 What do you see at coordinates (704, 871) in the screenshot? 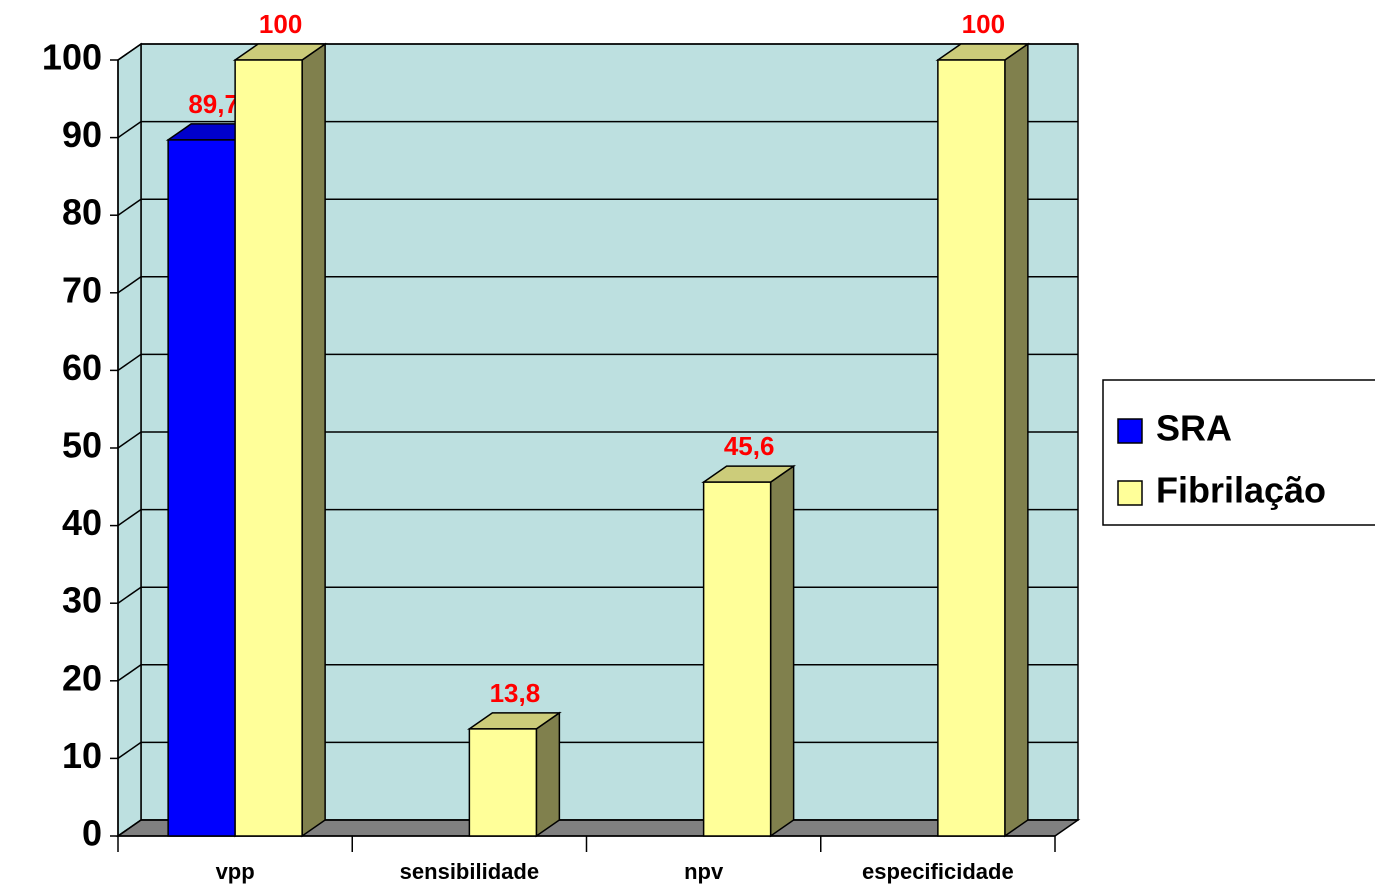
I see `x-tick-label: npv` at bounding box center [704, 871].